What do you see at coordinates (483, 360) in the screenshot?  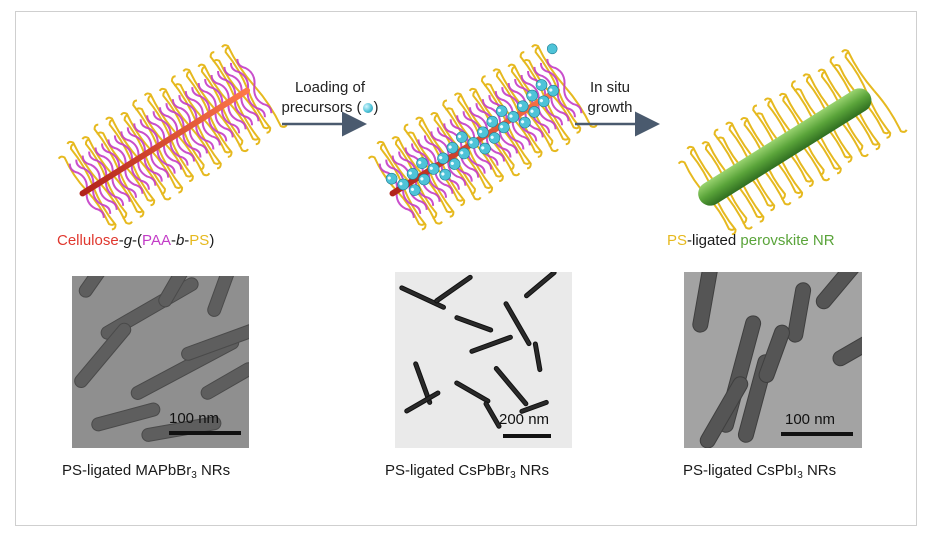 I see `tem-image-cspbbr3: 200 nm` at bounding box center [483, 360].